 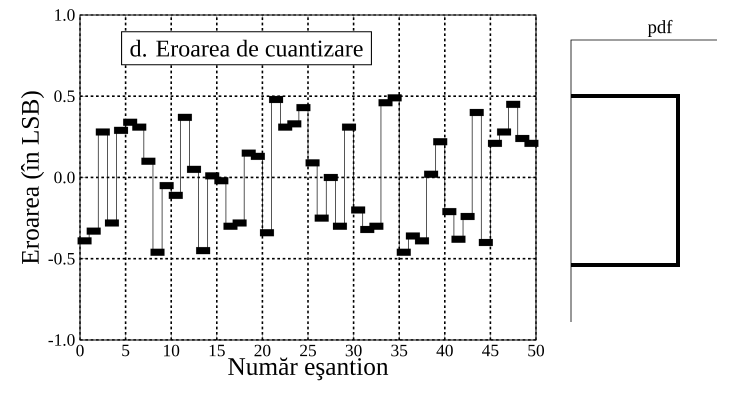 What do you see at coordinates (354, 350) in the screenshot?
I see `x-tick-label: 30` at bounding box center [354, 350].